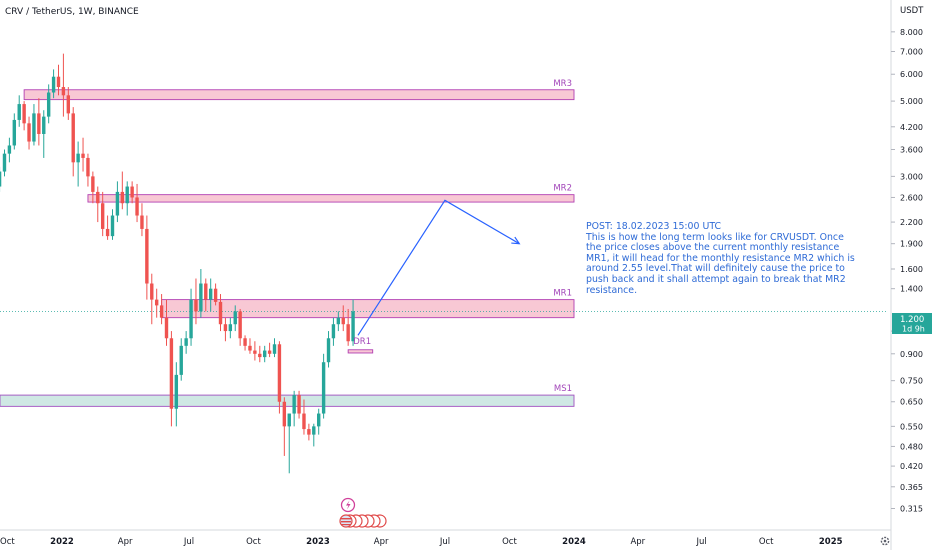 The width and height of the screenshot is (932, 550). I want to click on zone-mr3, so click(299, 95).